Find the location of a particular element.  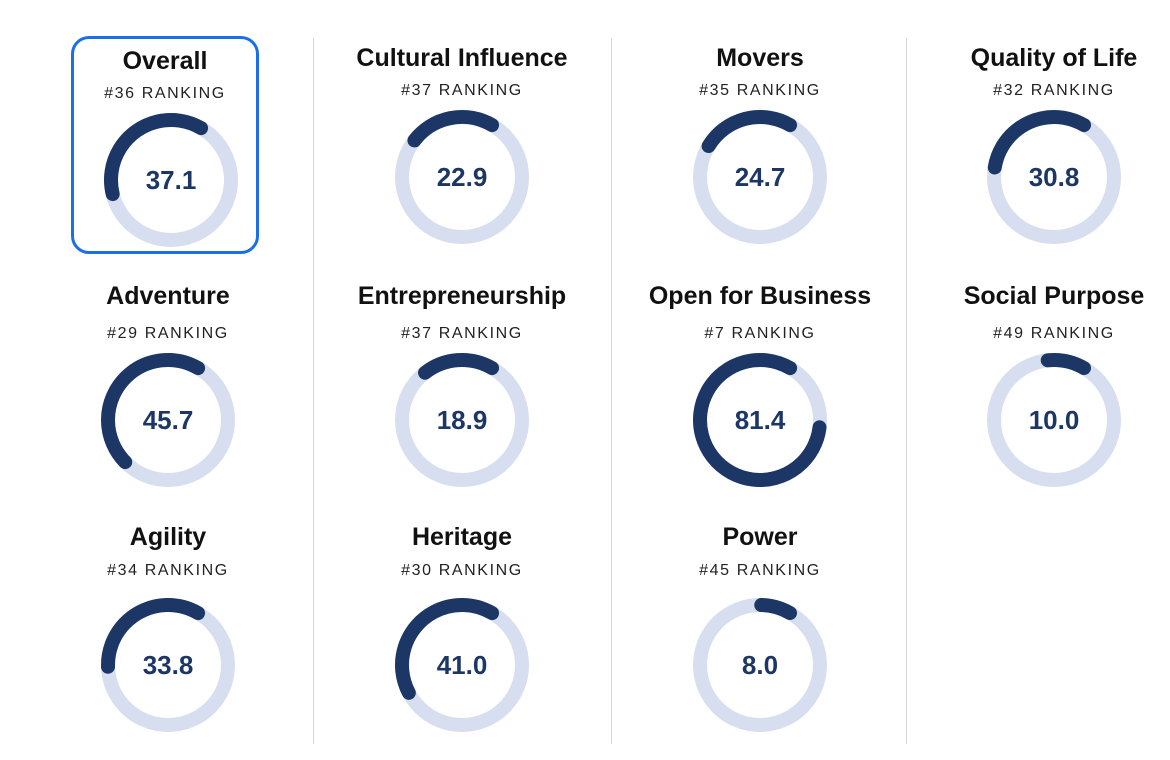

ranking-number: #29 is located at coordinates (123, 333).